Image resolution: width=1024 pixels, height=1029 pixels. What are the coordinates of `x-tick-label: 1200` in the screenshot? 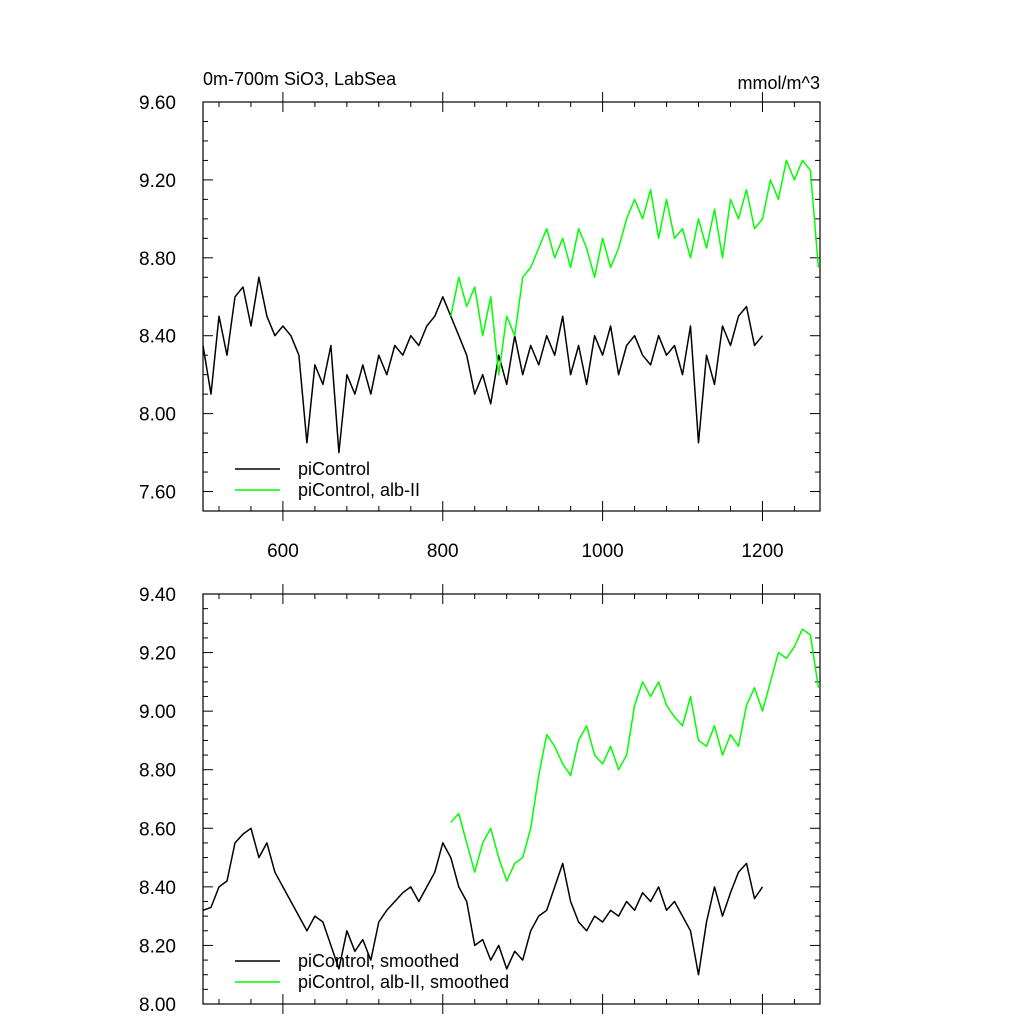 It's located at (762, 551).